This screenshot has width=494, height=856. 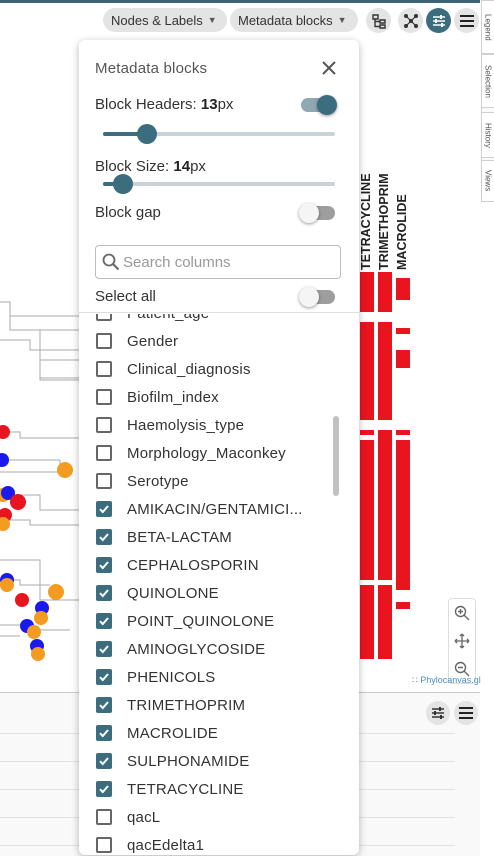 What do you see at coordinates (438, 713) in the screenshot?
I see `table-settings-button` at bounding box center [438, 713].